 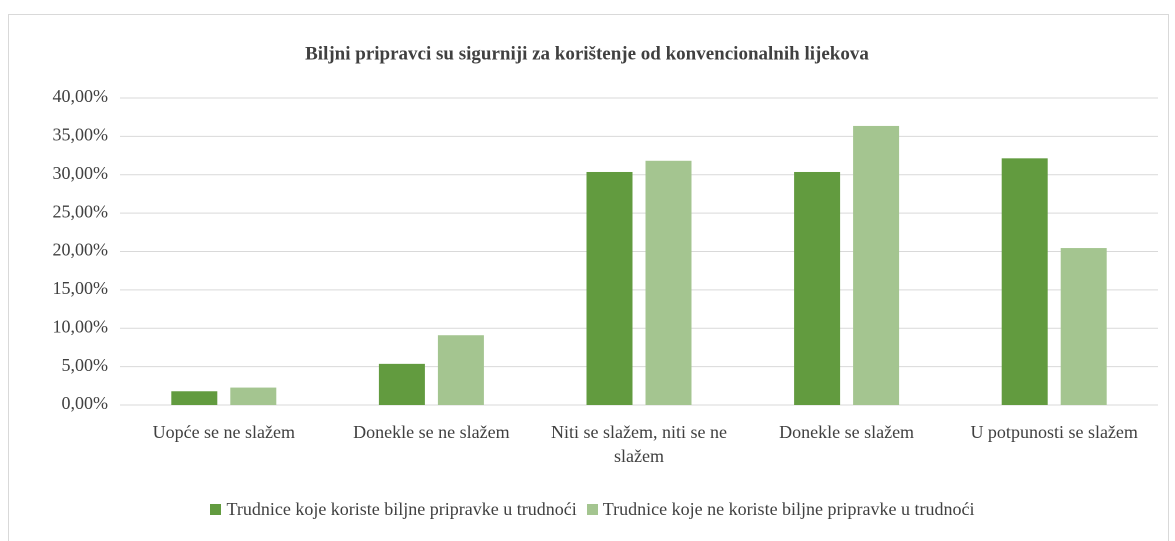 I want to click on y-tick-label: 30,00%, so click(x=81, y=173).